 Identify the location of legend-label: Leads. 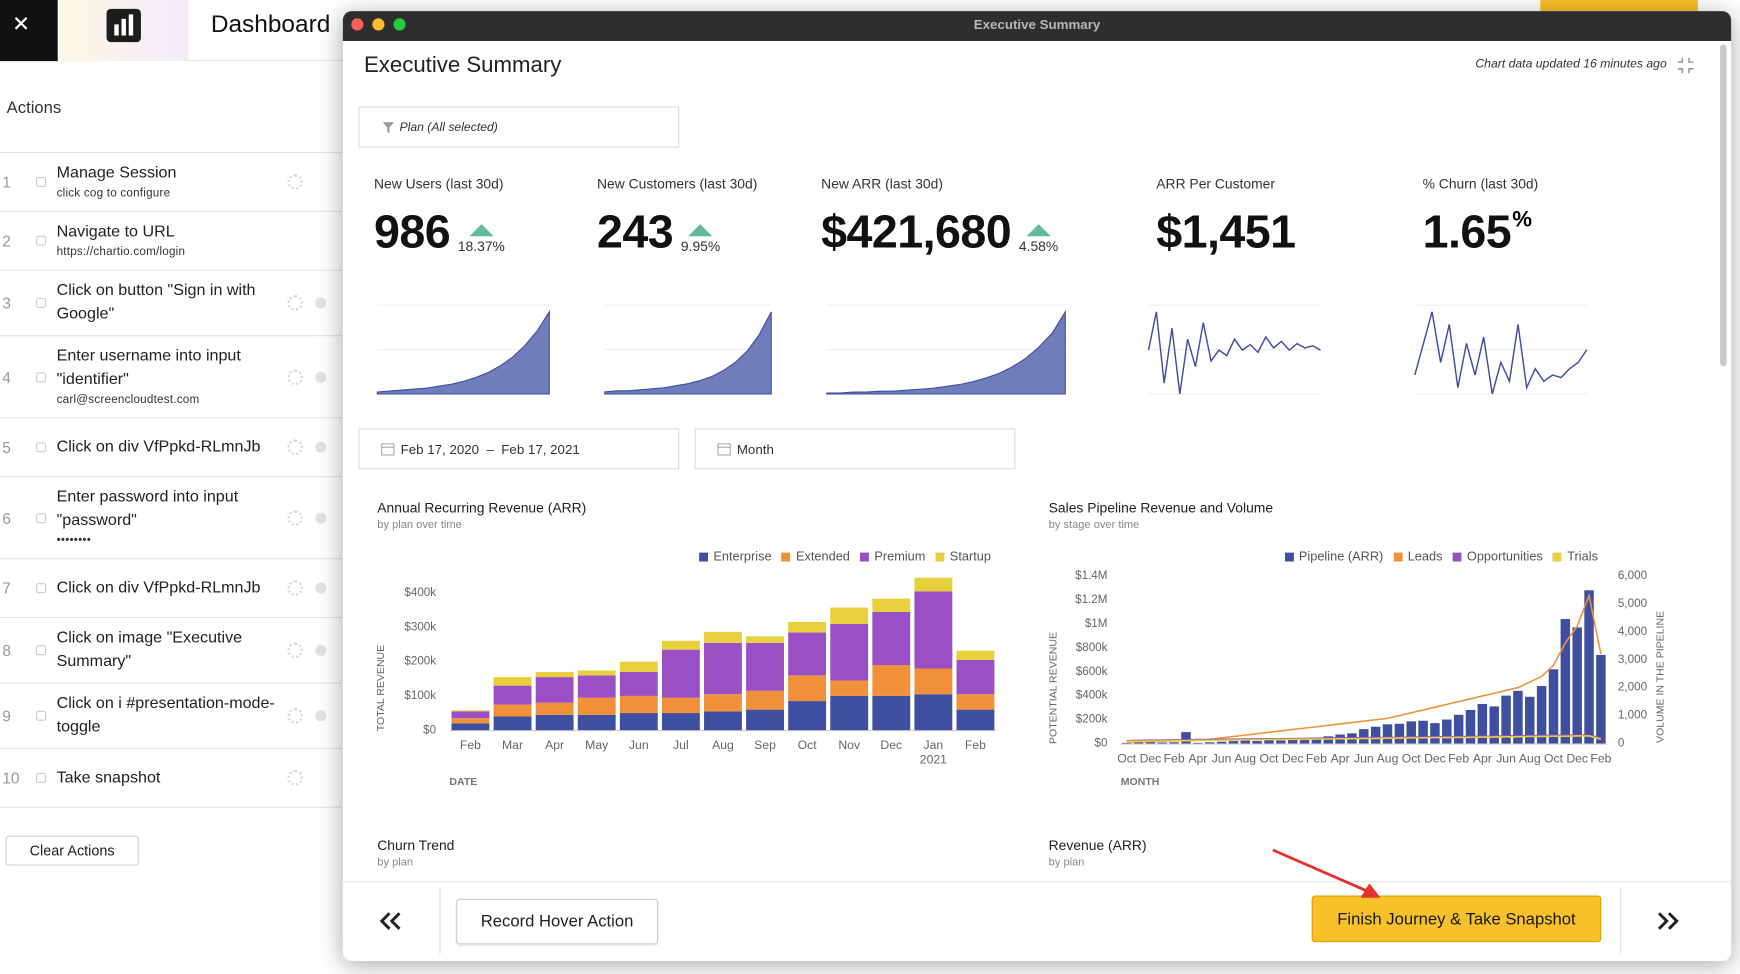
(1425, 557).